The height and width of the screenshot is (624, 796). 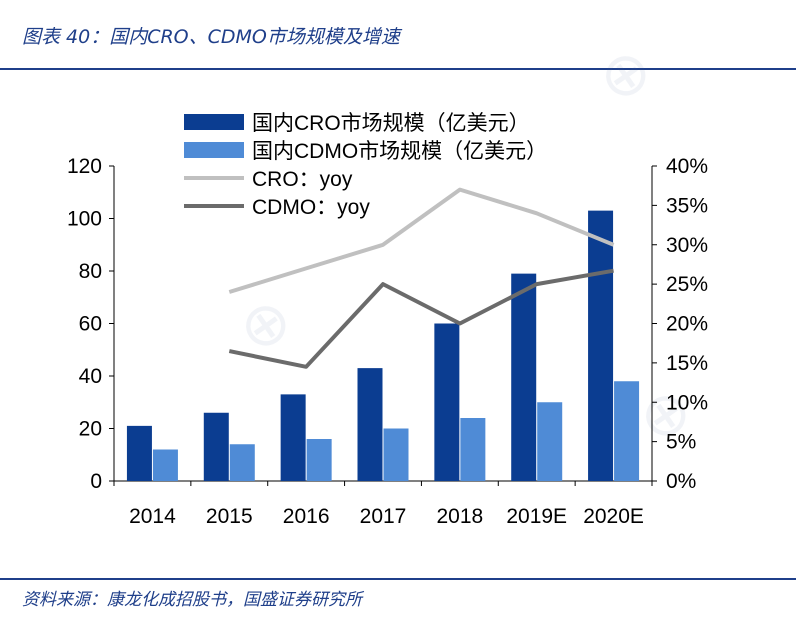 I want to click on x-tick-label: 2017, so click(x=383, y=516).